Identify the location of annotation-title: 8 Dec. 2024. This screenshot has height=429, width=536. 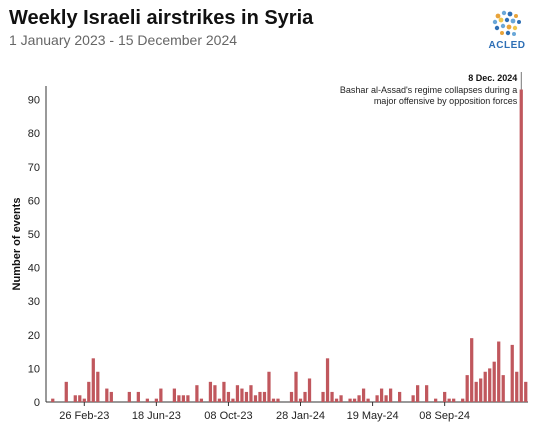
(492, 78).